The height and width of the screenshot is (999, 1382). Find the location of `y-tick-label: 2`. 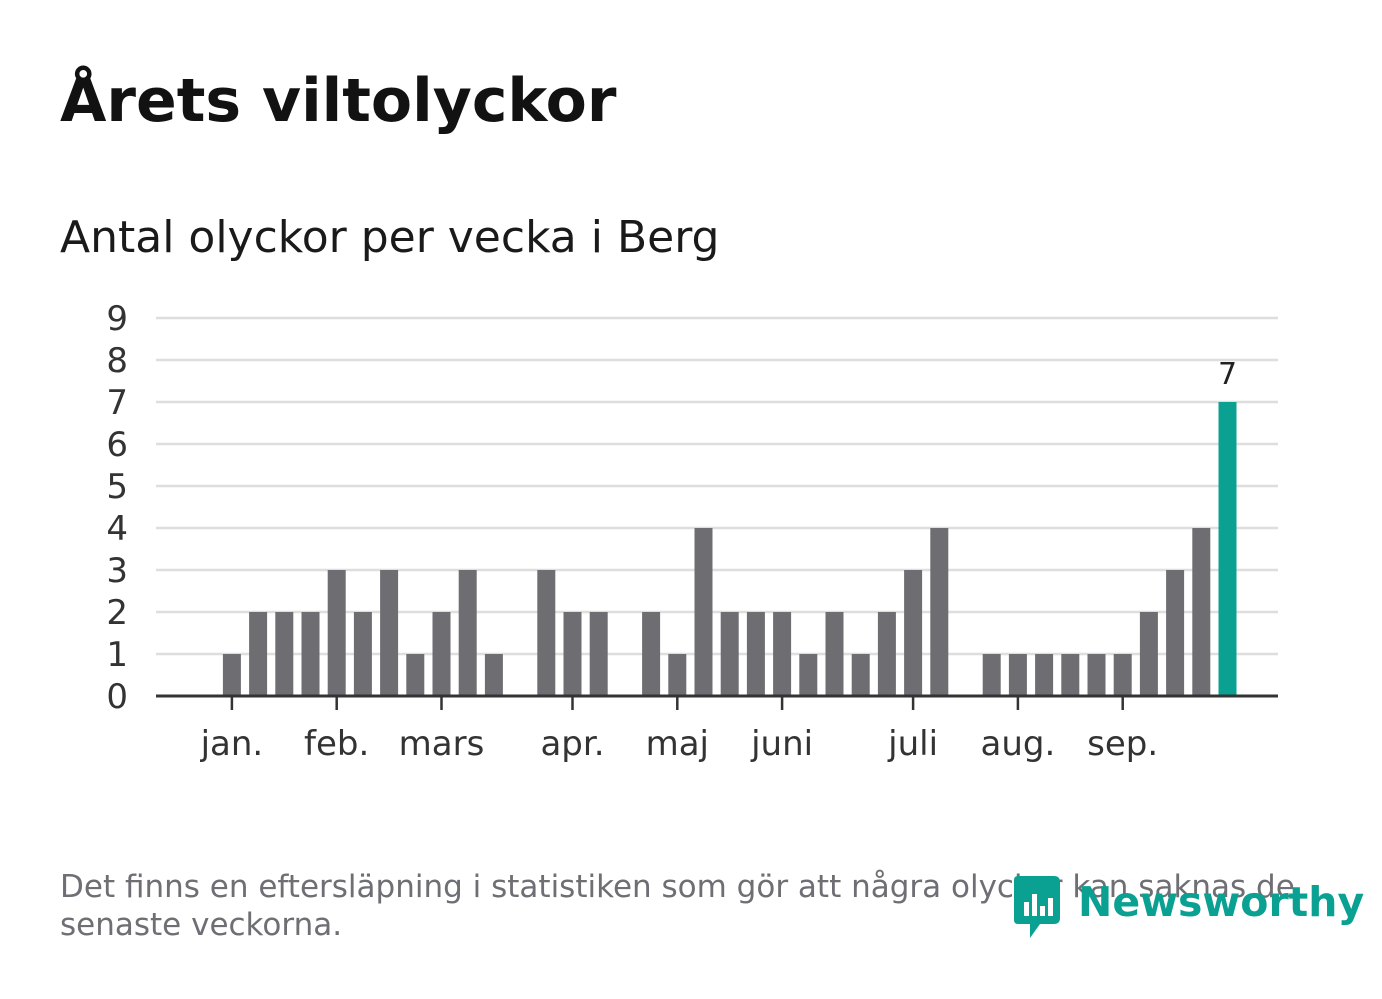

y-tick-label: 2 is located at coordinates (117, 613).